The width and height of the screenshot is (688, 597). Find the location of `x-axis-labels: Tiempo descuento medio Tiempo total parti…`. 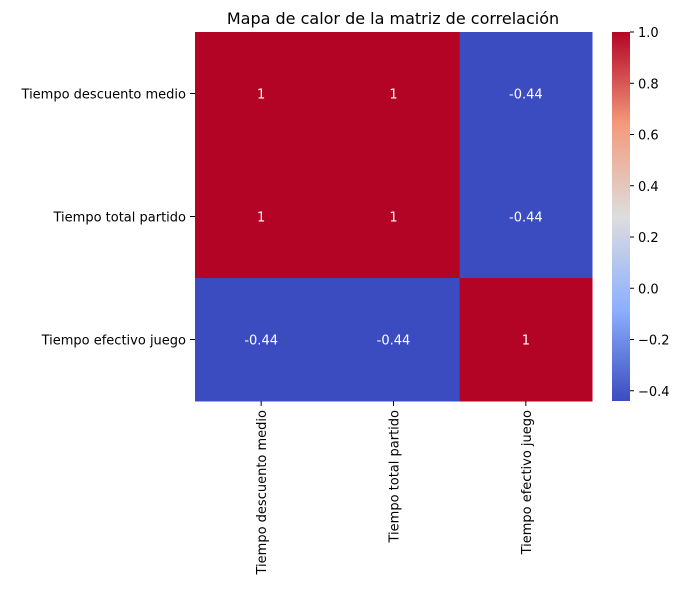

x-axis-labels: Tiempo descuento medio Tiempo total parti… is located at coordinates (395, 488).